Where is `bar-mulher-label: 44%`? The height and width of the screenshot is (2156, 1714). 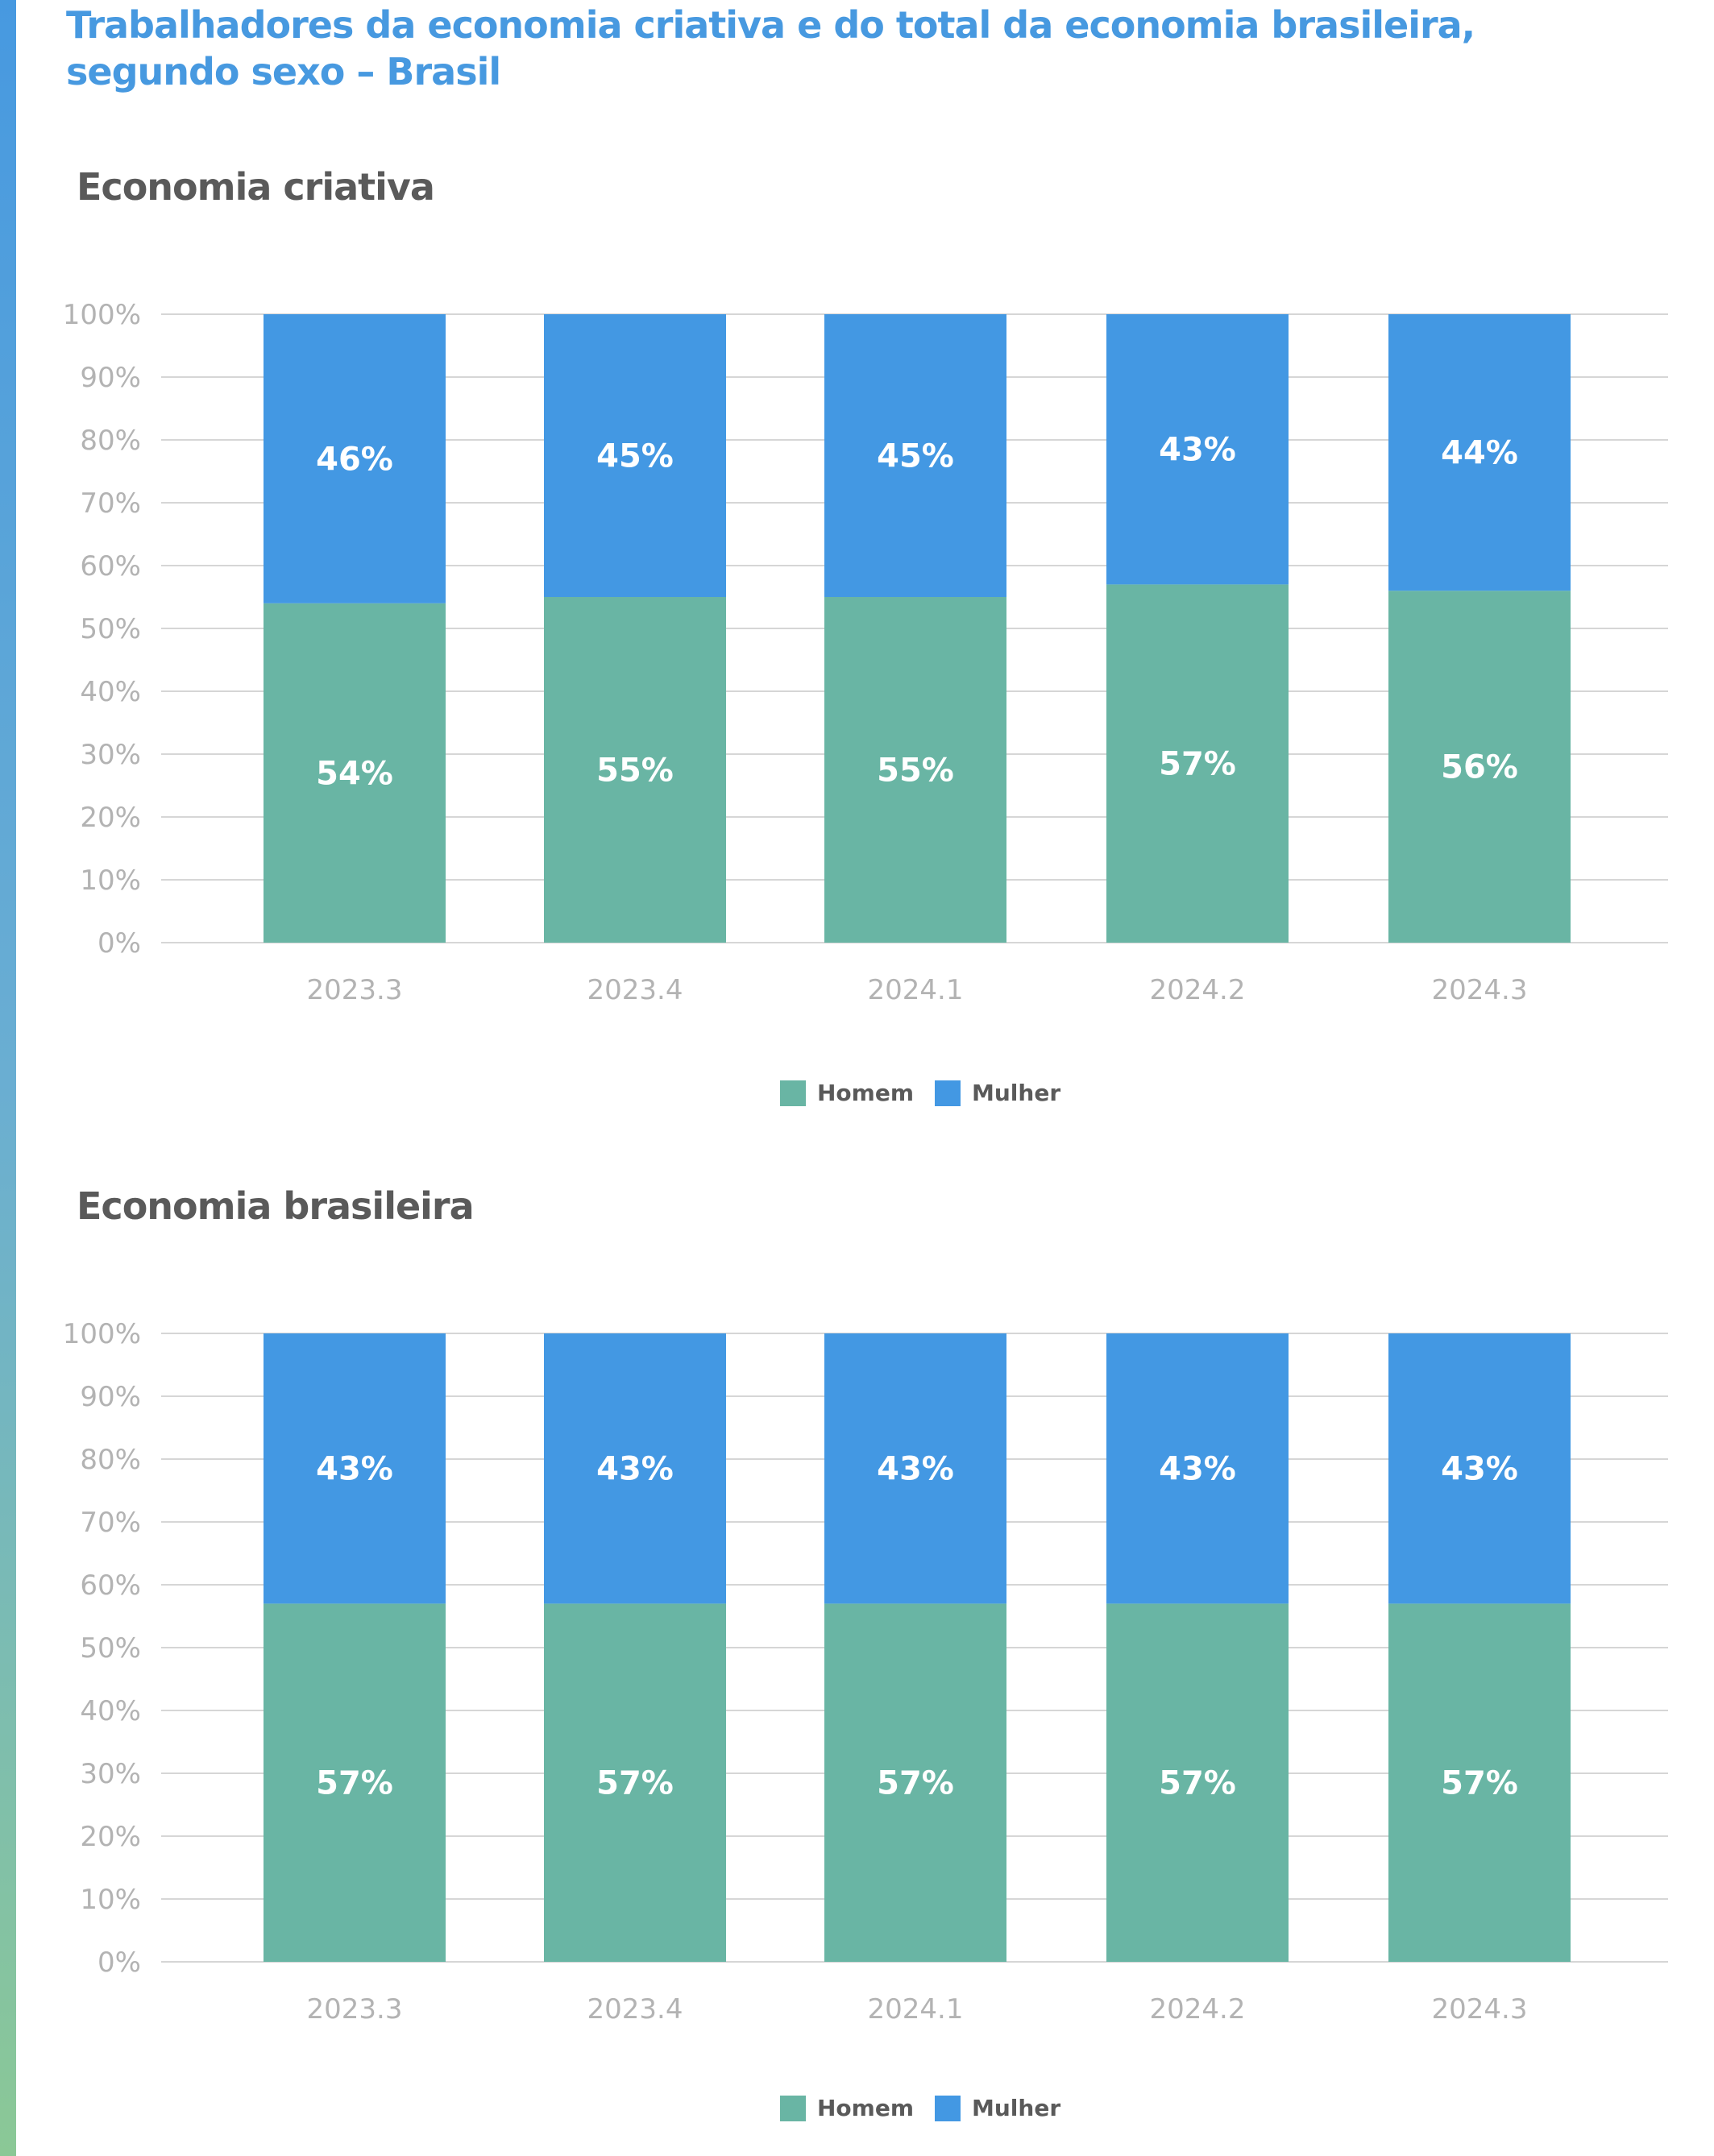
bar-mulher-label: 44% is located at coordinates (1479, 453).